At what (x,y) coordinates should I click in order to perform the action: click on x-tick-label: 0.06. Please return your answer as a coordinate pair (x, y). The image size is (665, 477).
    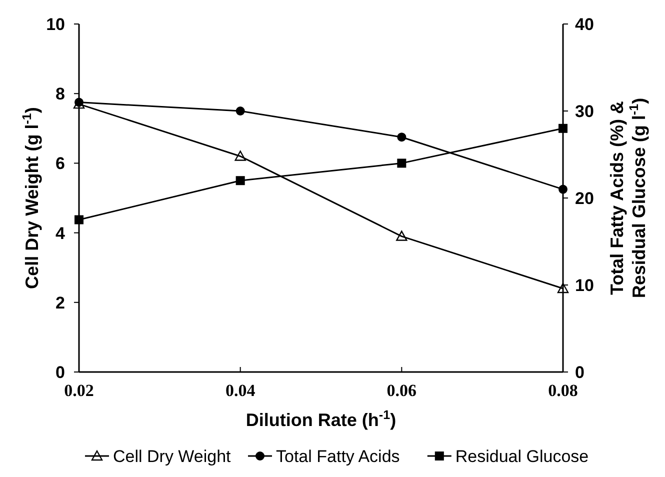
    Looking at the image, I should click on (401, 390).